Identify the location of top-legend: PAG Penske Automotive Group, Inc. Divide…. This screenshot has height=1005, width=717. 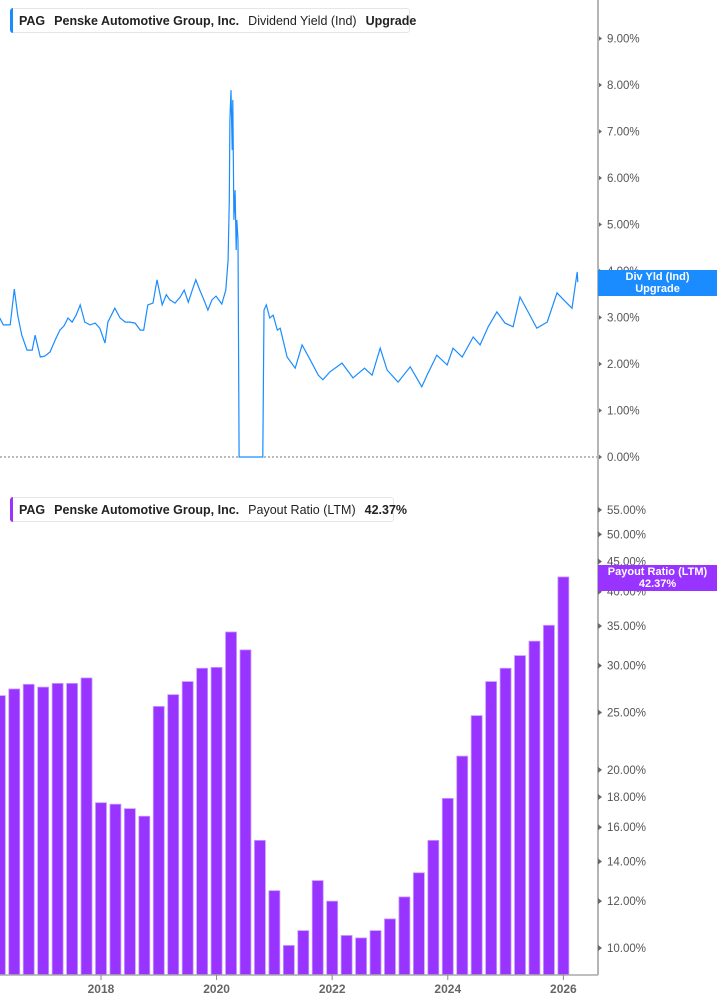
(213, 20).